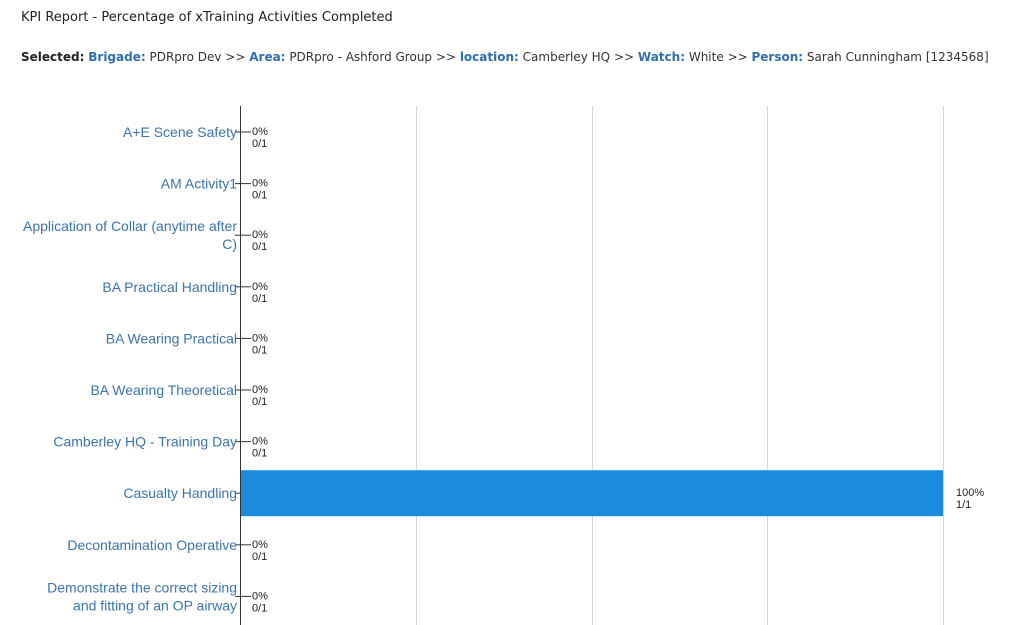 The image size is (1023, 625). Describe the element at coordinates (145, 442) in the screenshot. I see `category-label: Camberley HQ - Training Day` at that location.